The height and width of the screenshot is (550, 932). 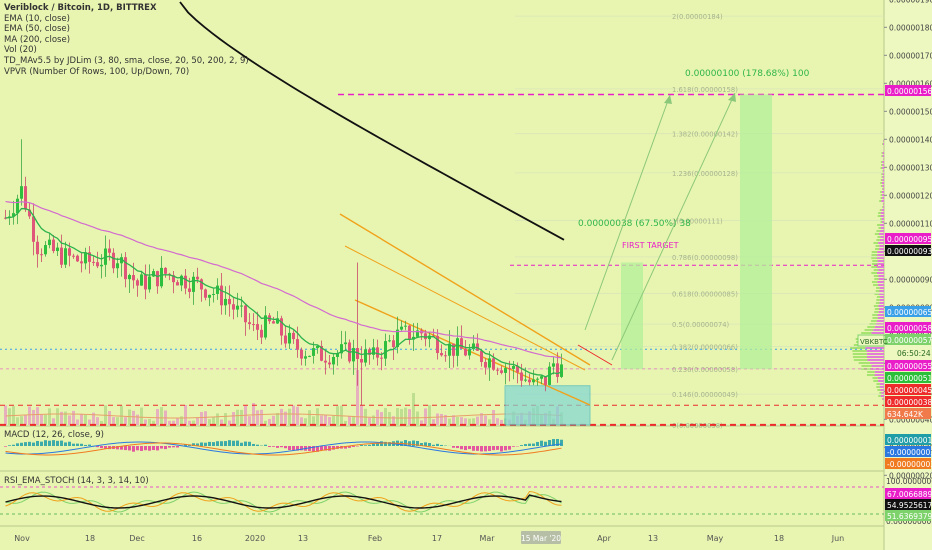 What do you see at coordinates (429, 538) in the screenshot?
I see `time-axis: Nov 18 Dec 16 2020 13 Feb 17 Mar Apr 13 May 18 Jun` at bounding box center [429, 538].